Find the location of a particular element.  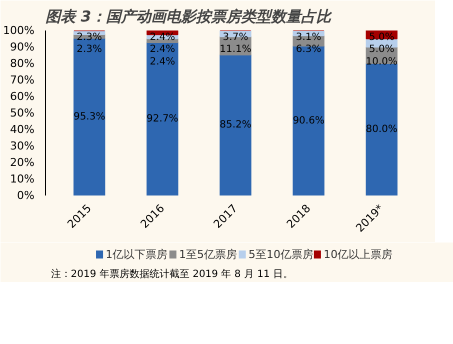

y-tick-label: 60% is located at coordinates (22, 96).